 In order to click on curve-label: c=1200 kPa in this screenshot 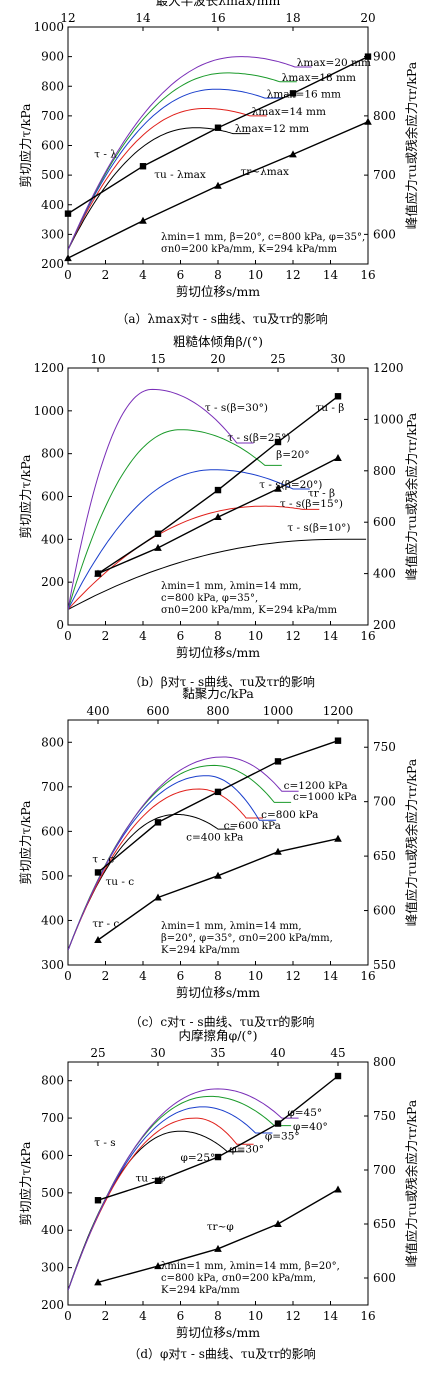, I will do `click(316, 786)`.